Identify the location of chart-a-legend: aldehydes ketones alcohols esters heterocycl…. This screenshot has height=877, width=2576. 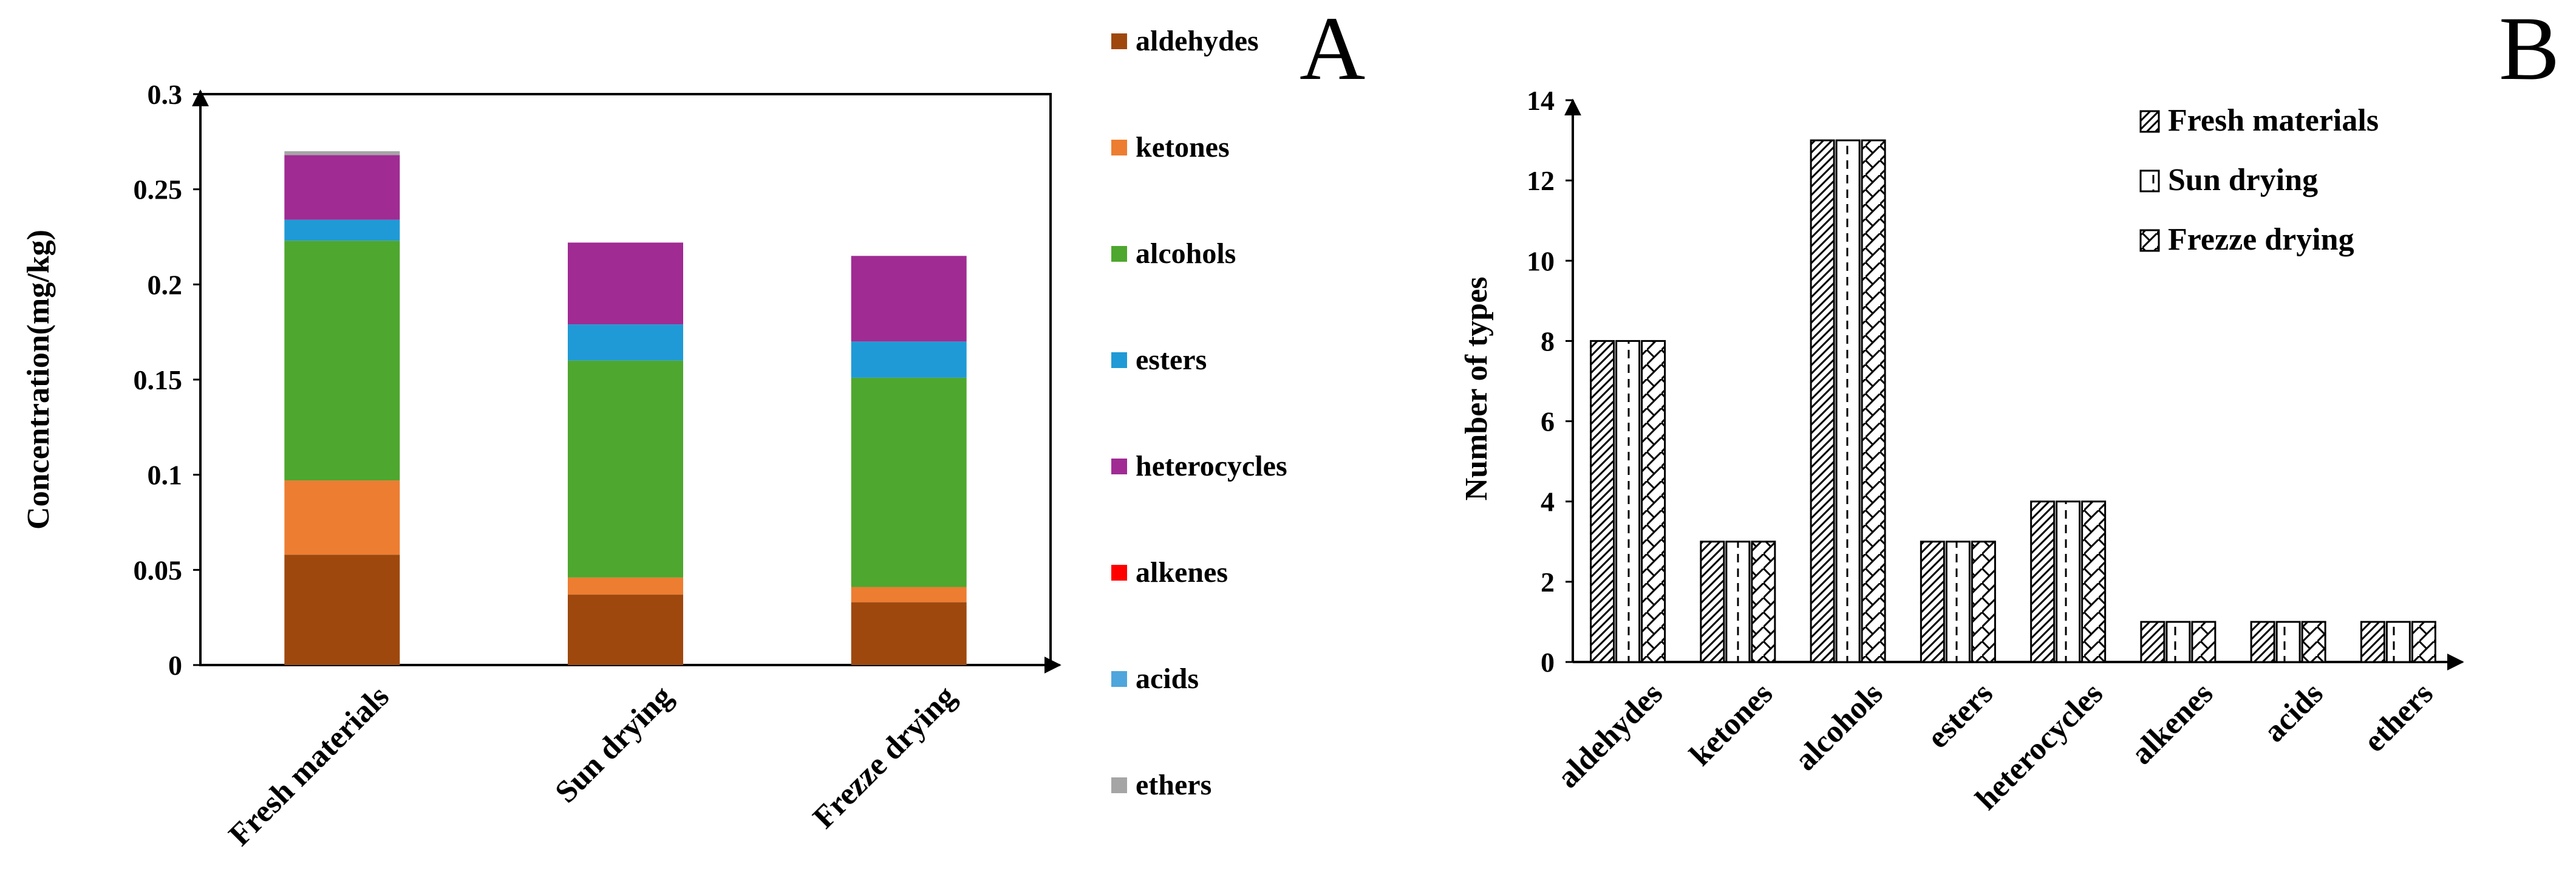
(1199, 413).